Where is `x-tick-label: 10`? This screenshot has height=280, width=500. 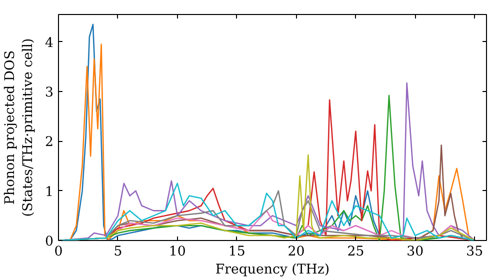
x-tick-label: 10 is located at coordinates (177, 252).